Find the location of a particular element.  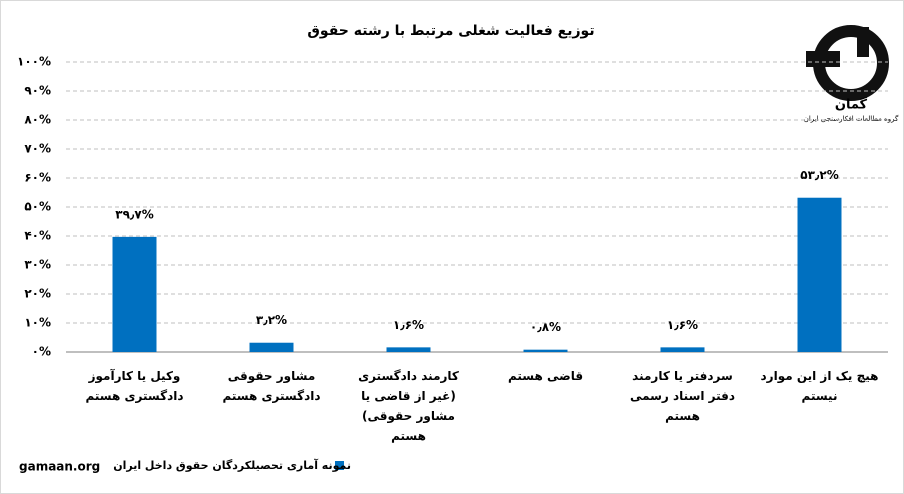

logo-name: گمان is located at coordinates (851, 105).